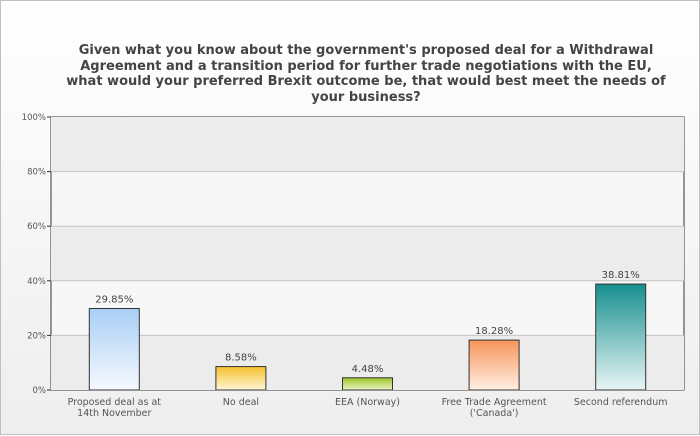 This screenshot has width=700, height=436. I want to click on category-label: No deal, so click(241, 402).